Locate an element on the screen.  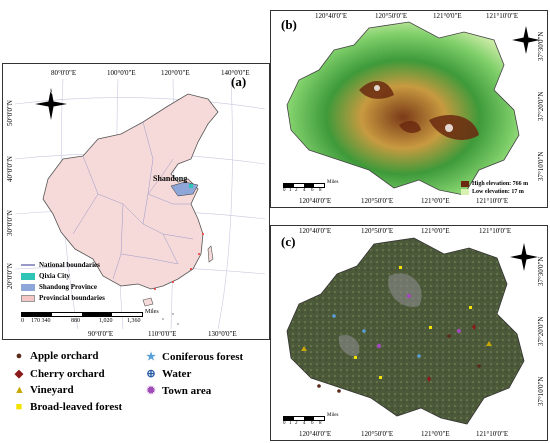
legend-water: ⊕ Water is located at coordinates (169, 374).